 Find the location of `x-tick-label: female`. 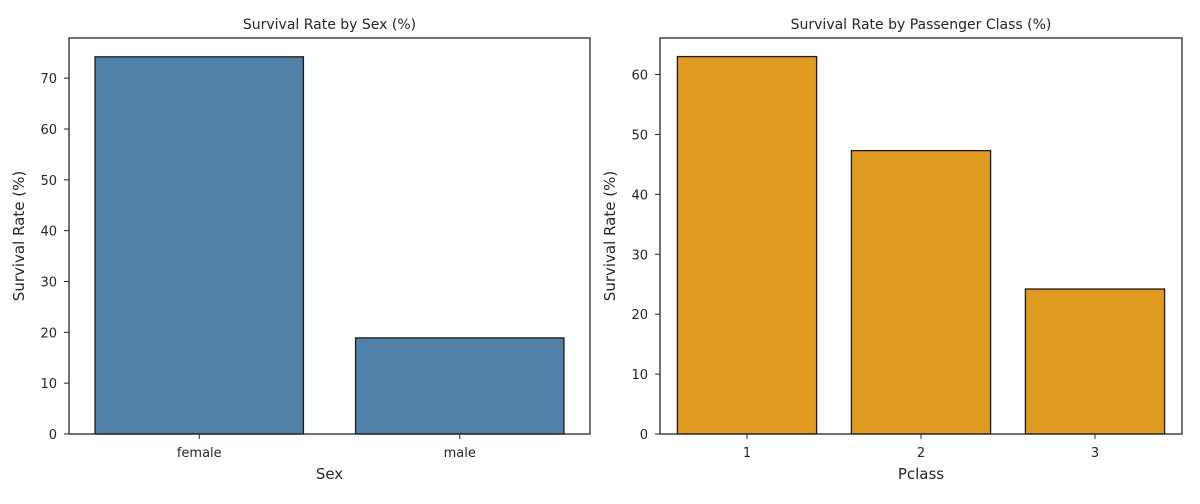

x-tick-label: female is located at coordinates (199, 453).